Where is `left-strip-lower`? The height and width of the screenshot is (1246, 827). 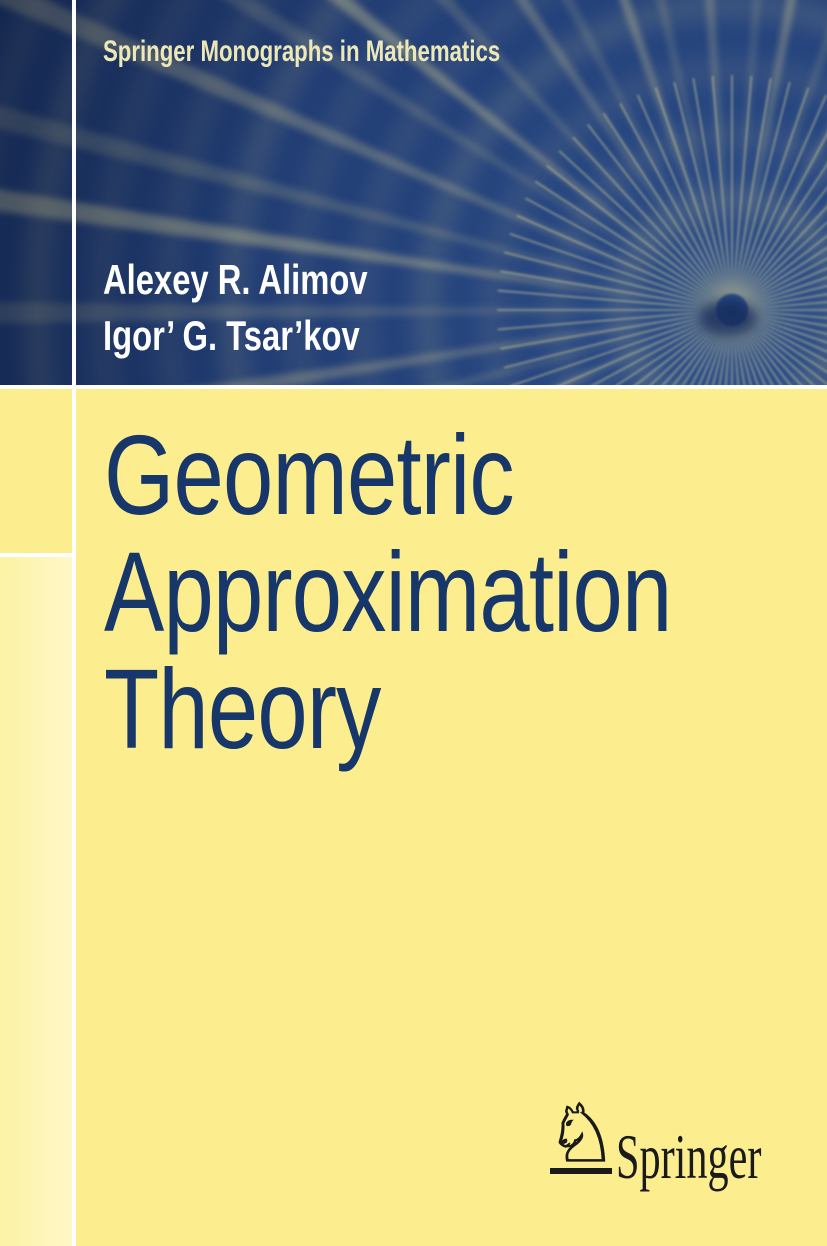 left-strip-lower is located at coordinates (36, 901).